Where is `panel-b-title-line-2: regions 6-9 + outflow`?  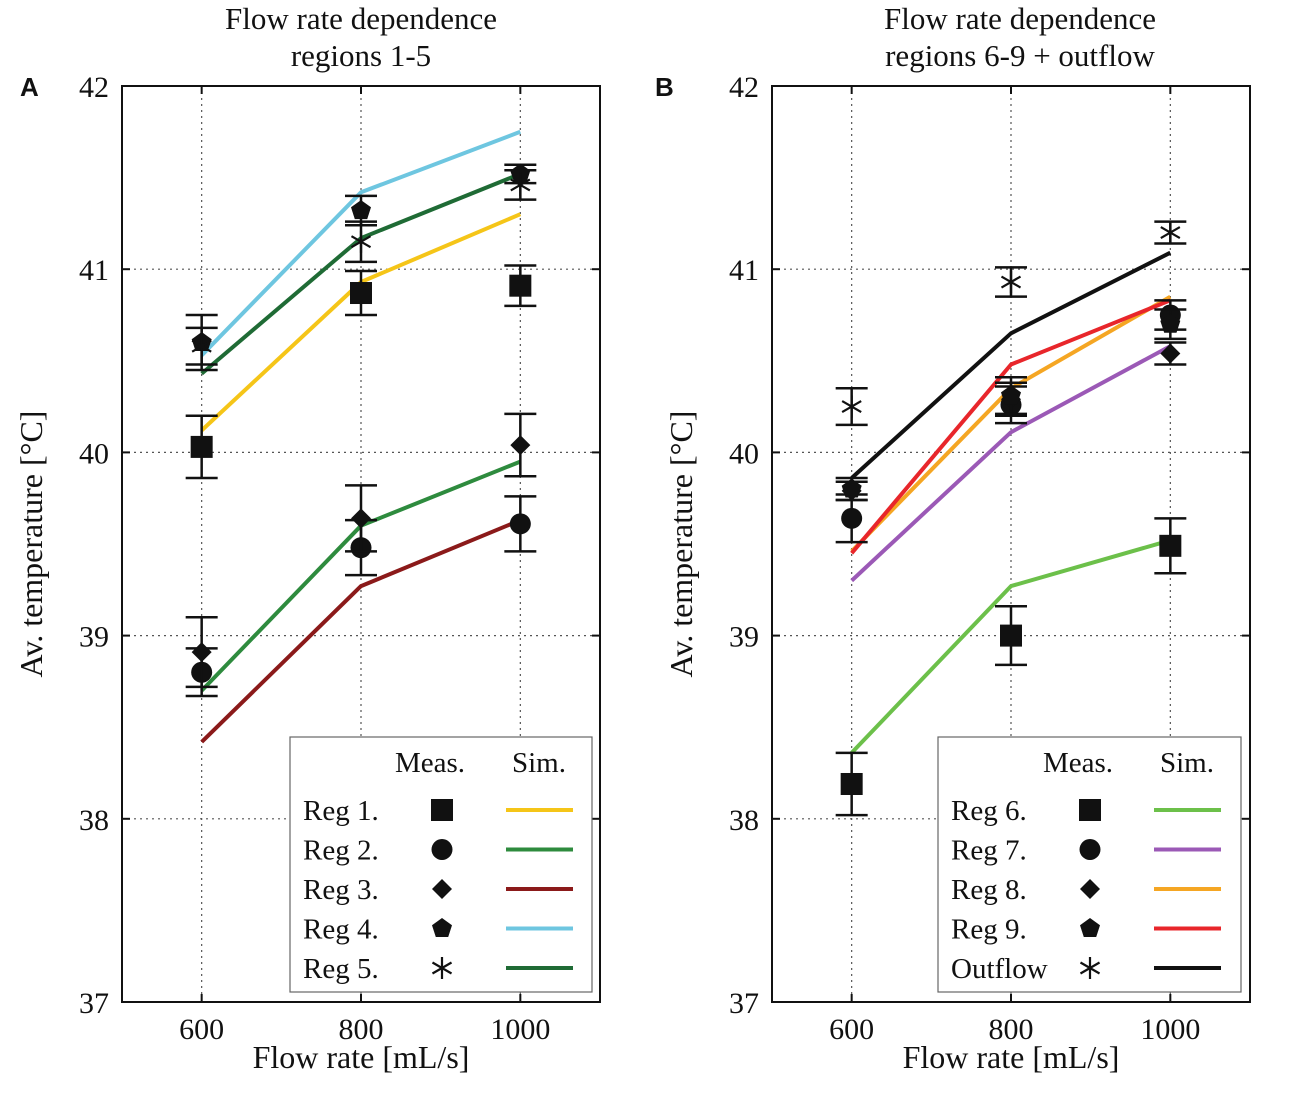
panel-b-title-line-2: regions 6-9 + outflow is located at coordinates (1020, 55).